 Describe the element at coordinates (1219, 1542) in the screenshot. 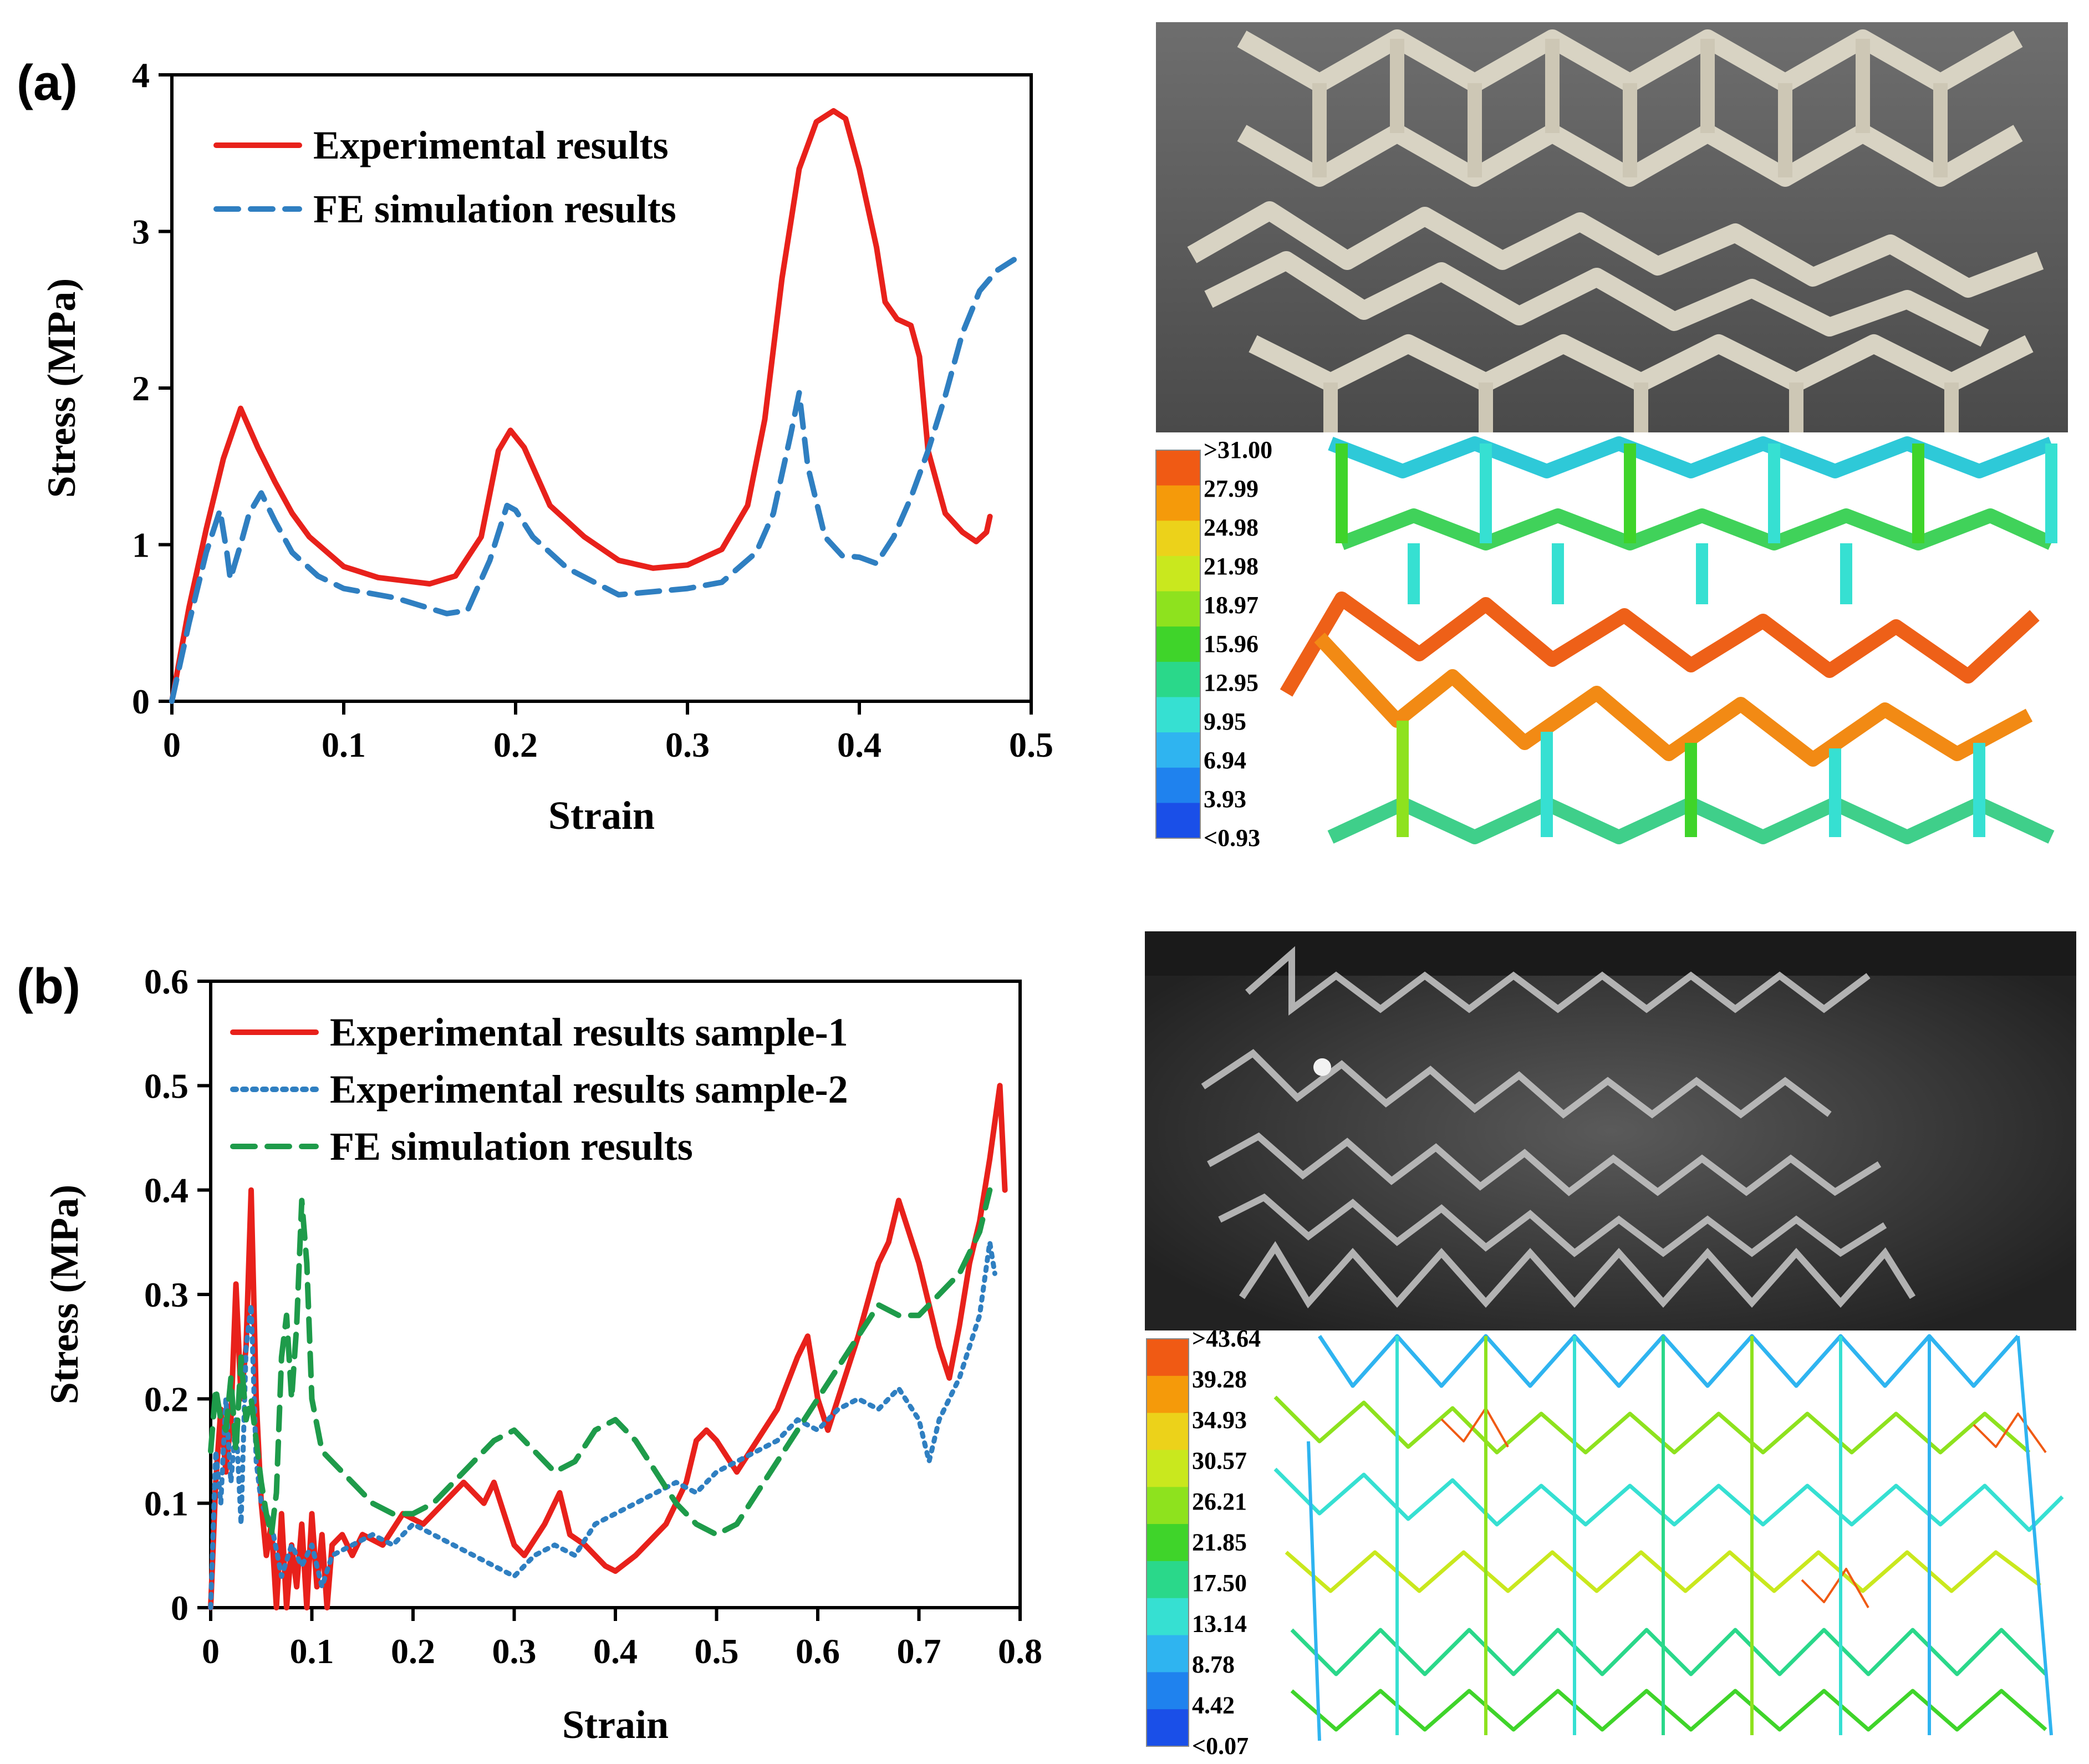

I see `colorbar-b-label: 21.85` at that location.